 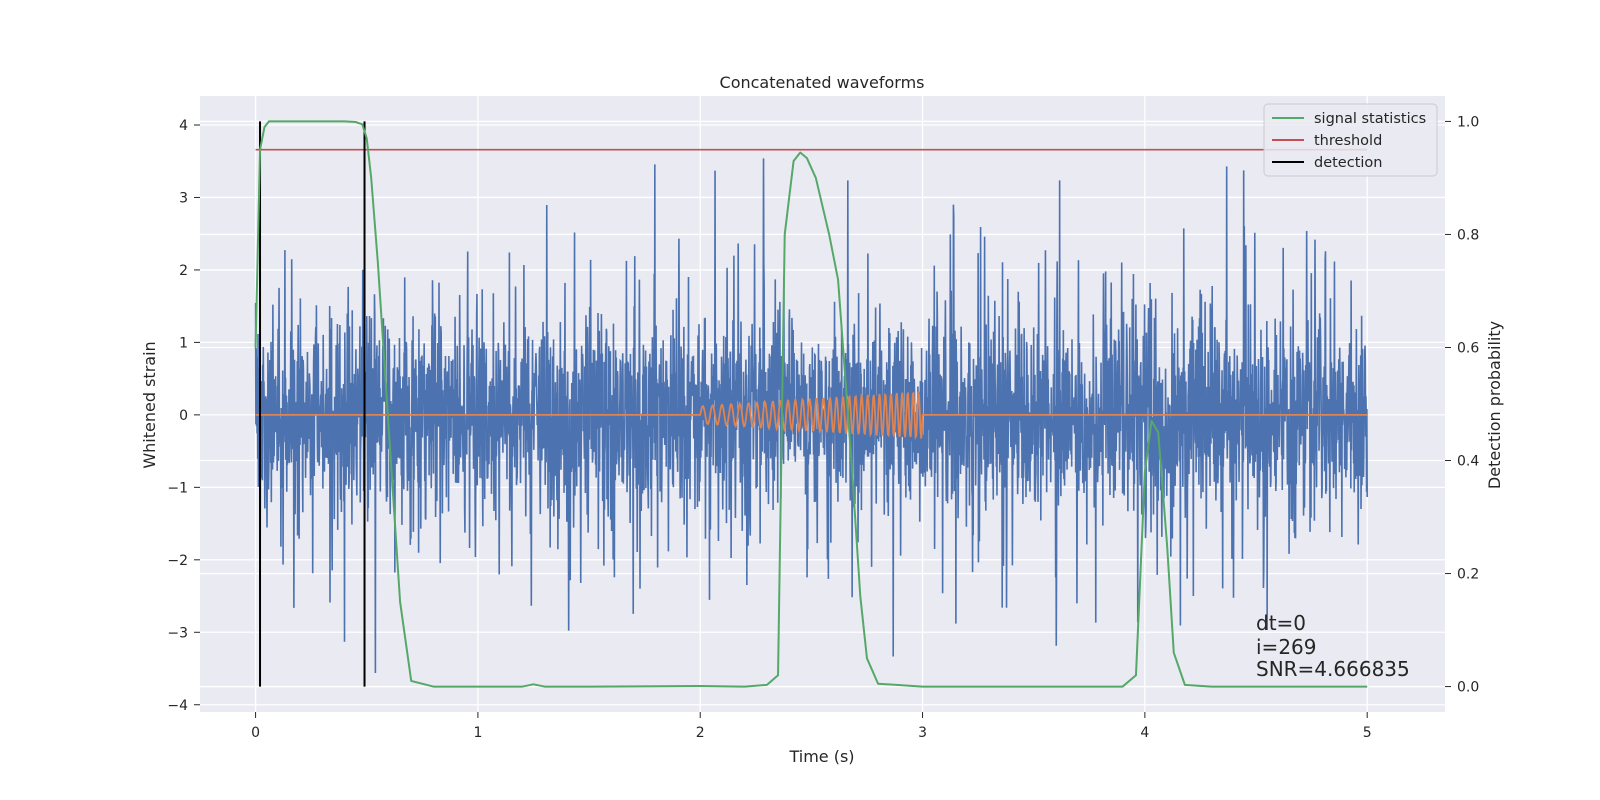 What do you see at coordinates (821, 756) in the screenshot?
I see `x-axis-label: Time (s)` at bounding box center [821, 756].